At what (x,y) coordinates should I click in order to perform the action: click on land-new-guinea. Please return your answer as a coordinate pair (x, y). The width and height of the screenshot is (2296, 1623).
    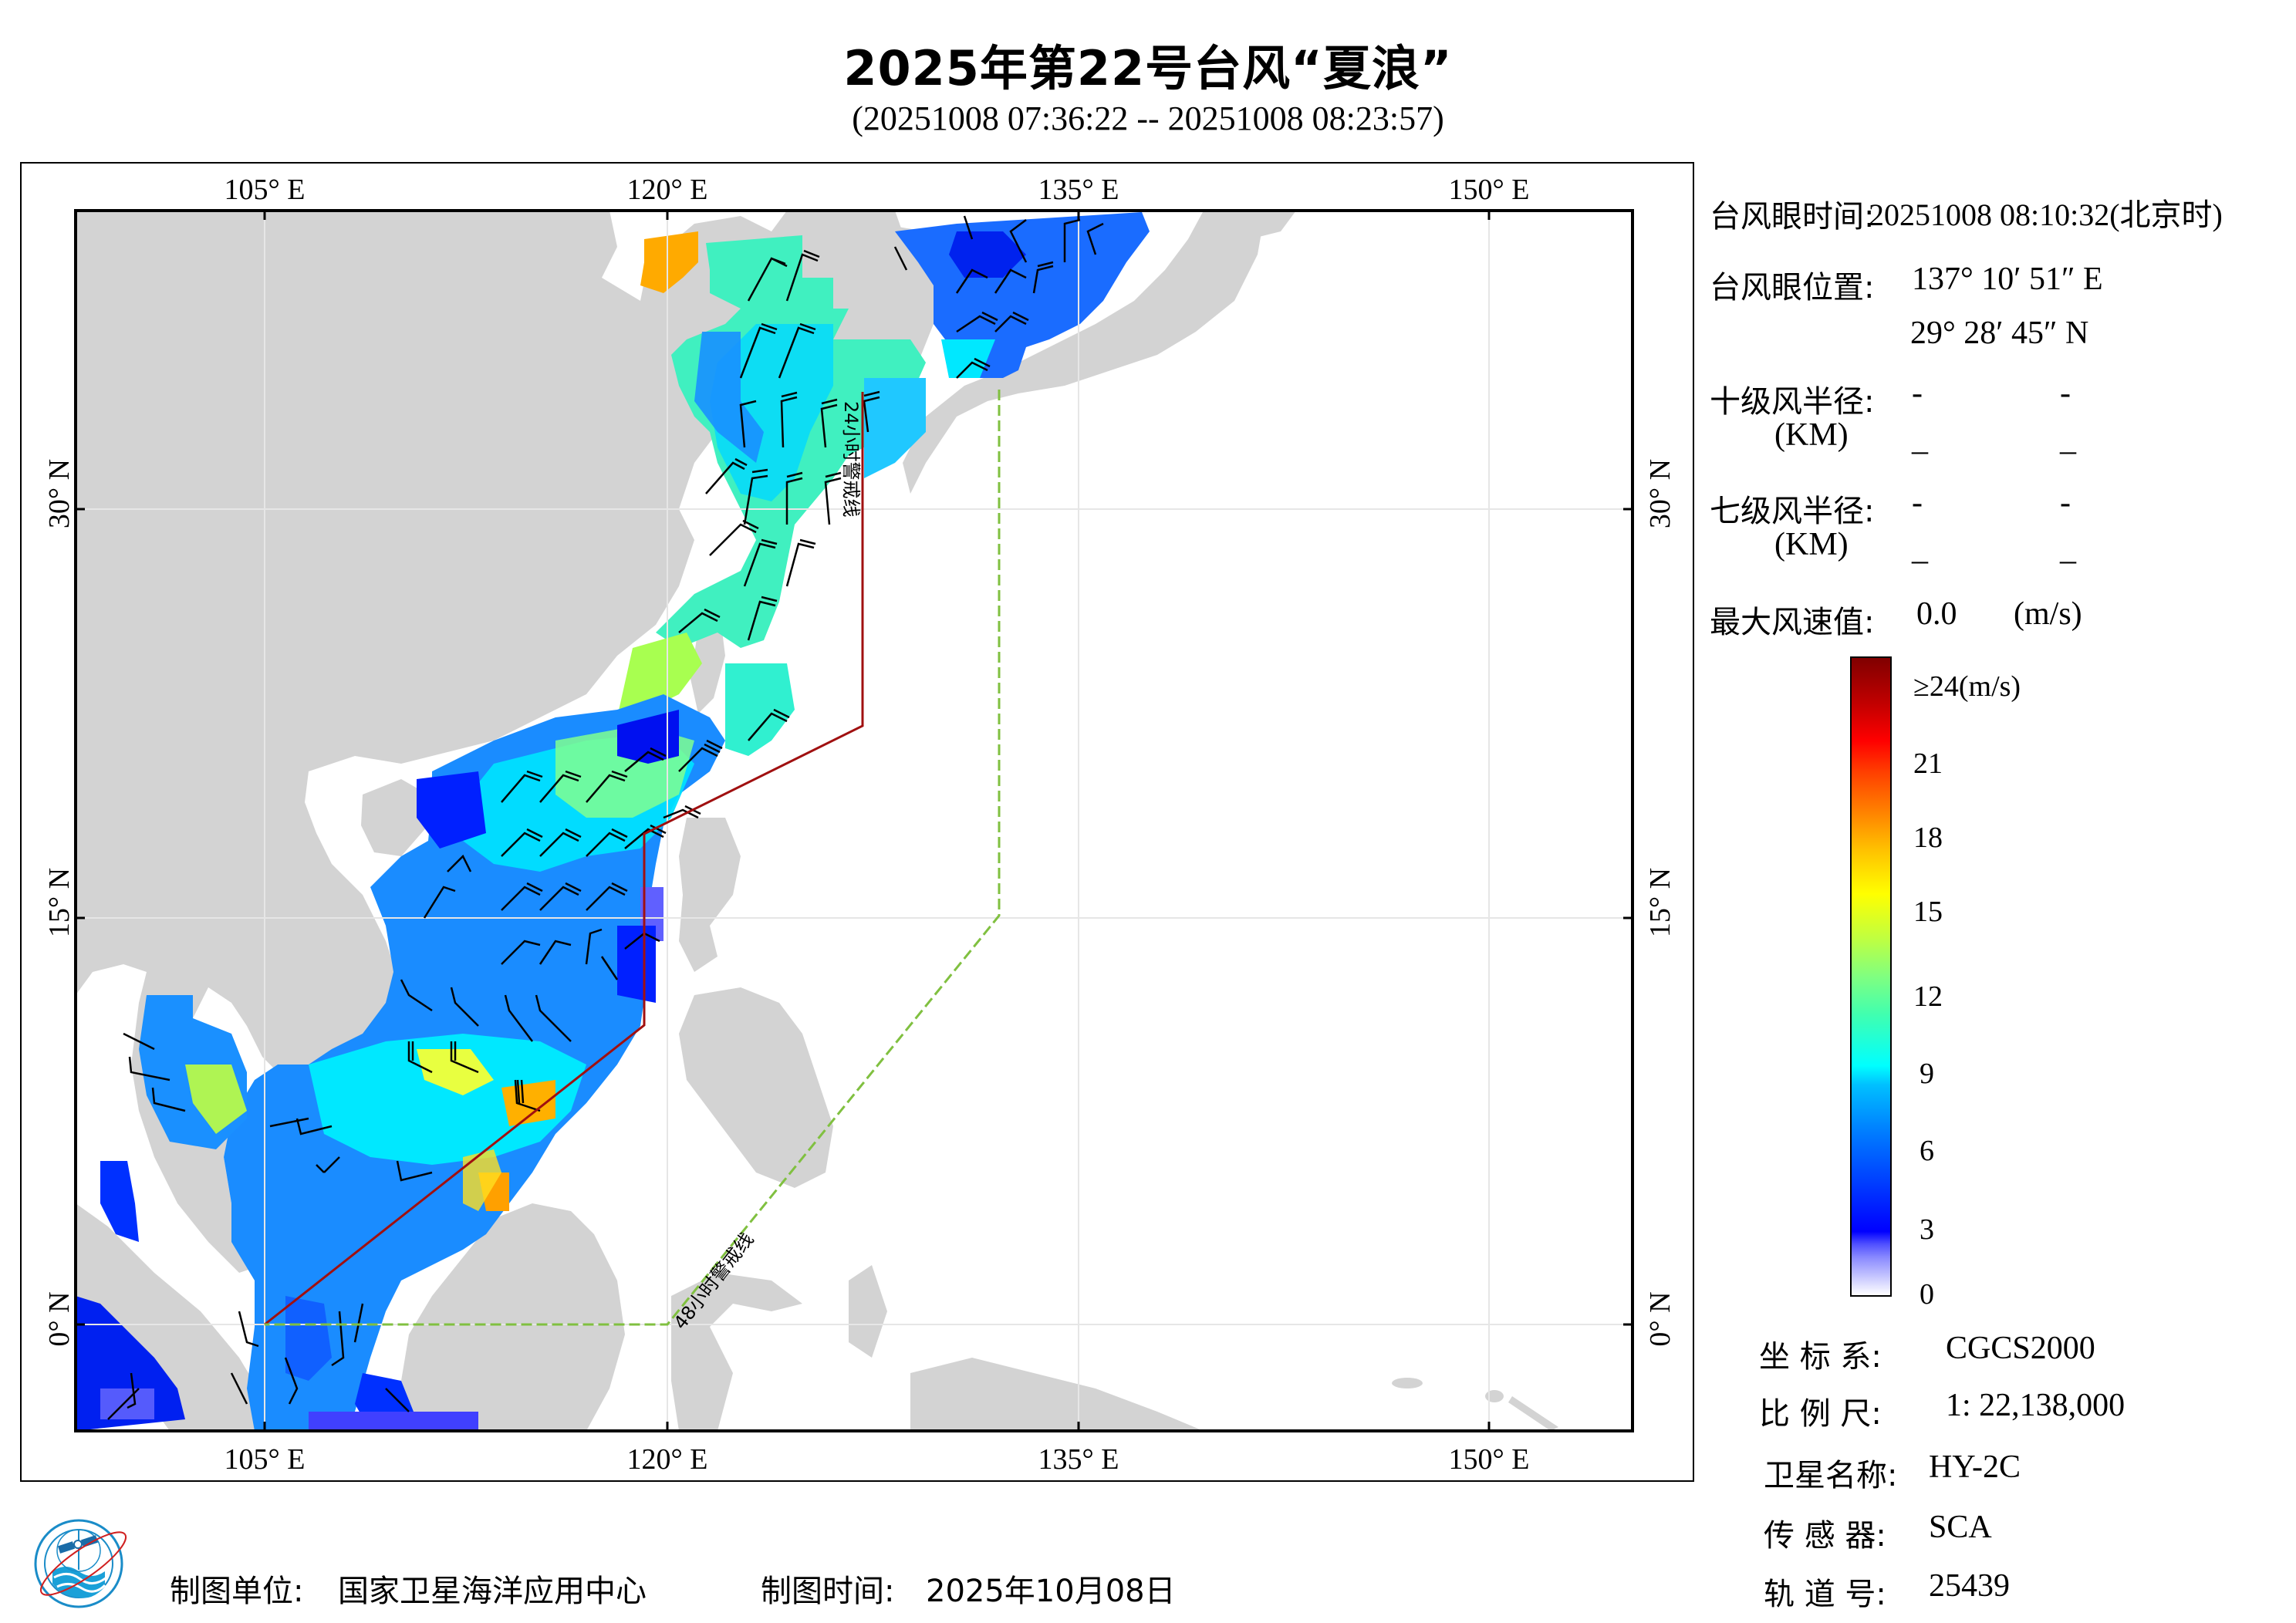
    Looking at the image, I should click on (1057, 1394).